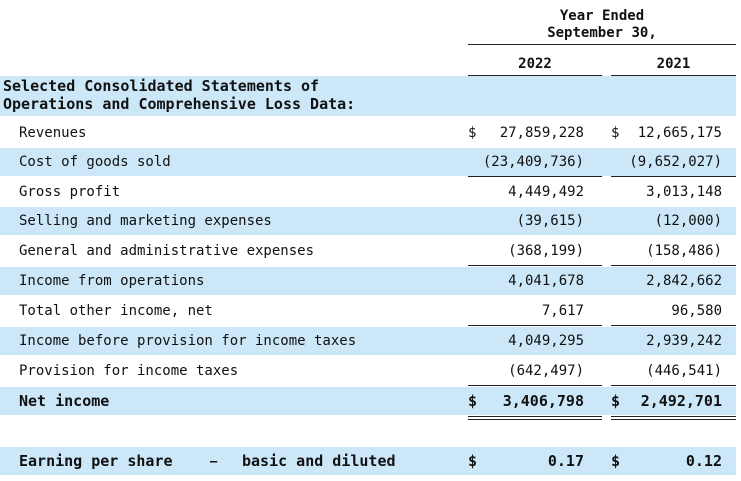  I want to click on row-label: Provision for income taxes, so click(129, 371).